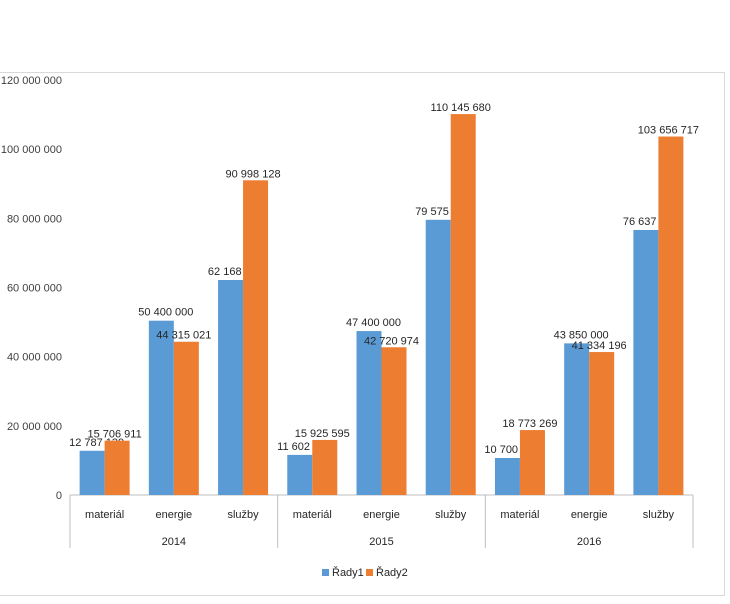  What do you see at coordinates (392, 572) in the screenshot?
I see `legend-label: Řady2` at bounding box center [392, 572].